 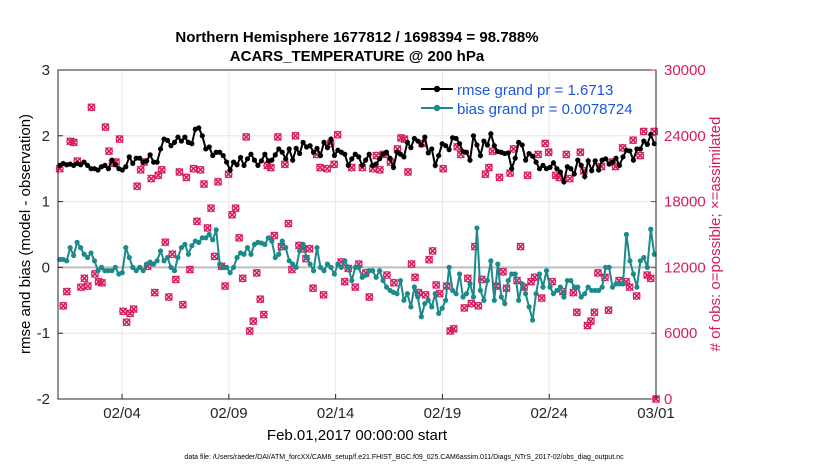 What do you see at coordinates (545, 109) in the screenshot?
I see `legend-bias-label: bias grand pr = 0.0078724` at bounding box center [545, 109].